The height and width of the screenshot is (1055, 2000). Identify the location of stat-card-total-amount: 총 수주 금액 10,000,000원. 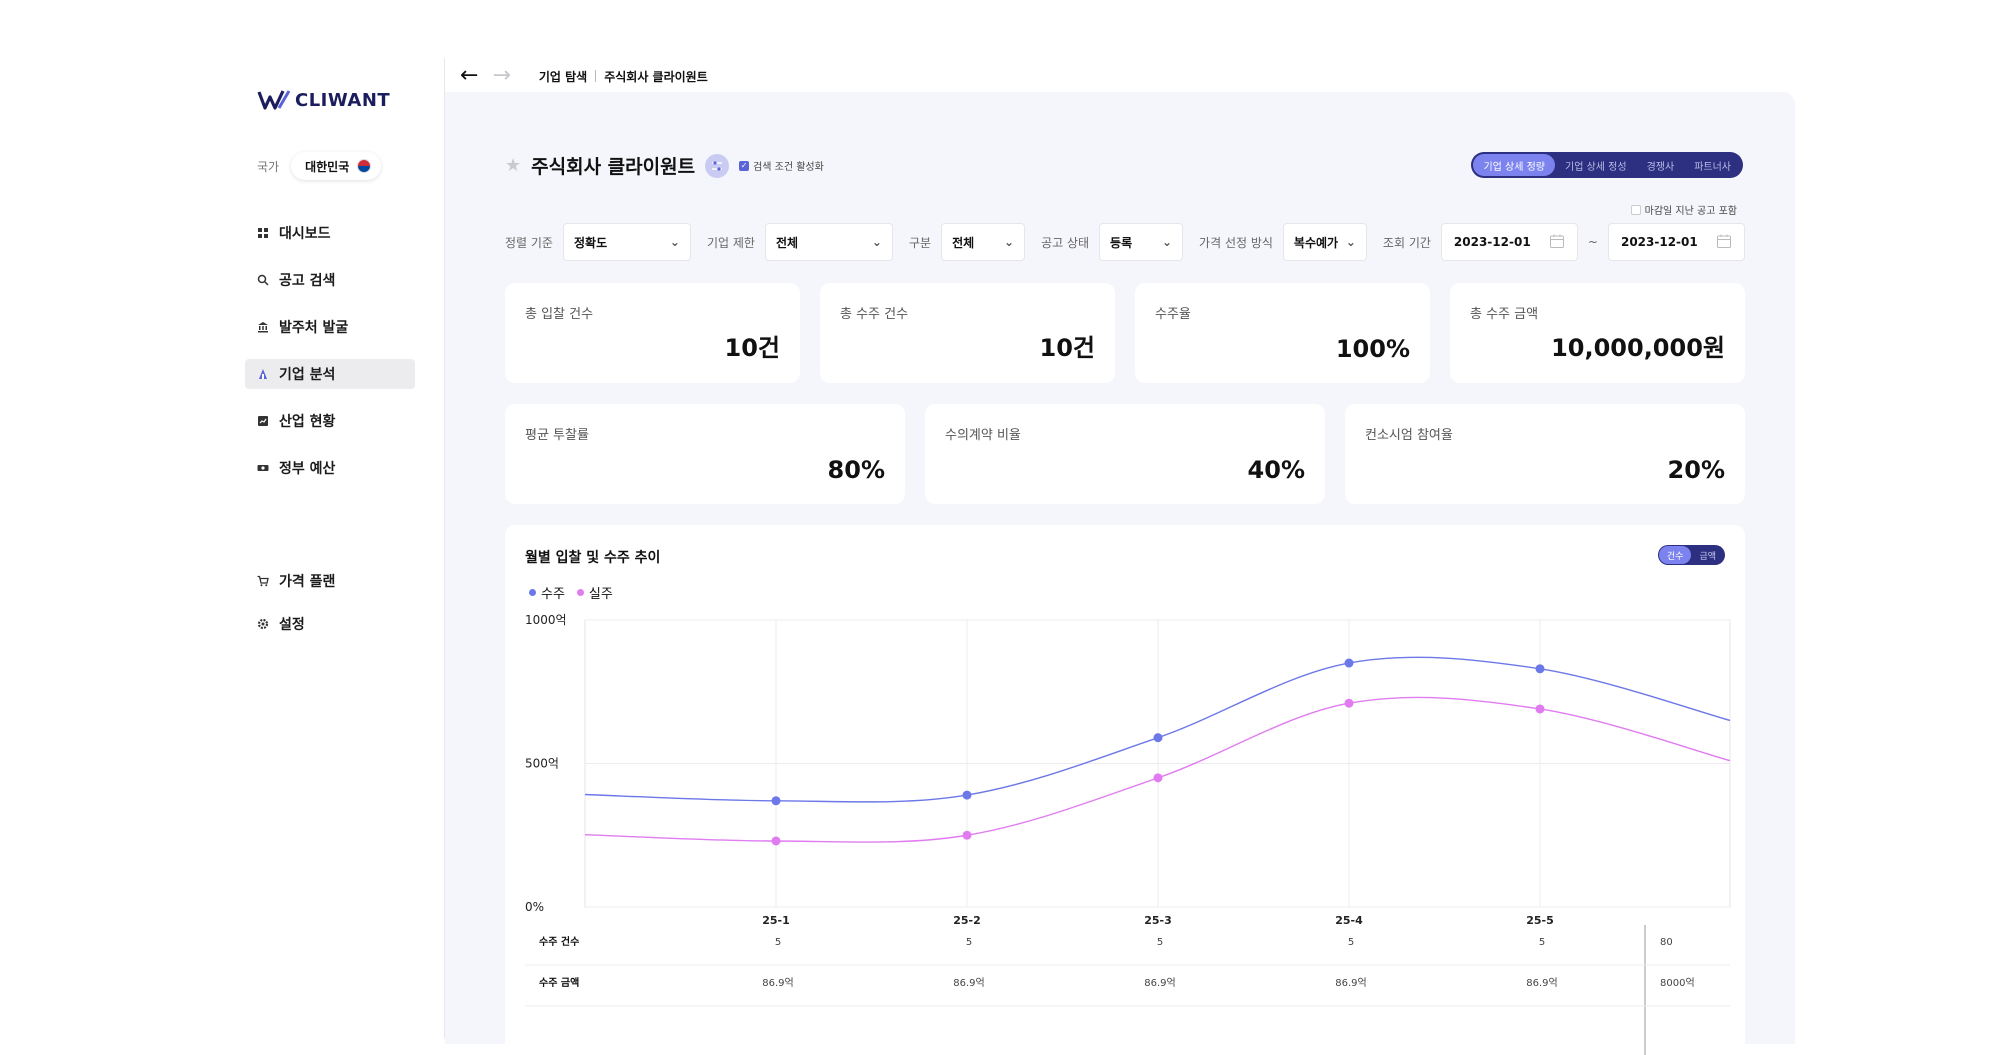
(1597, 333).